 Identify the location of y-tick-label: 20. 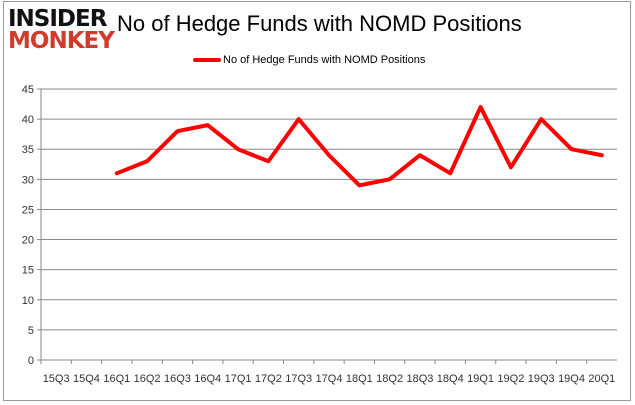
(28, 241).